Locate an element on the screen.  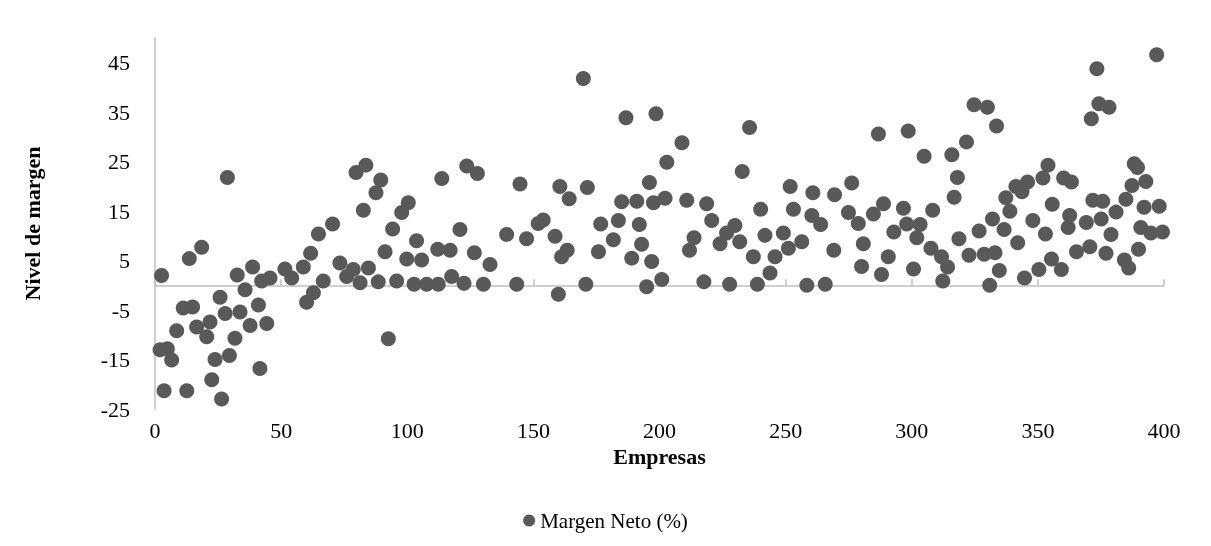
x-tick-label: 150 is located at coordinates (533, 430).